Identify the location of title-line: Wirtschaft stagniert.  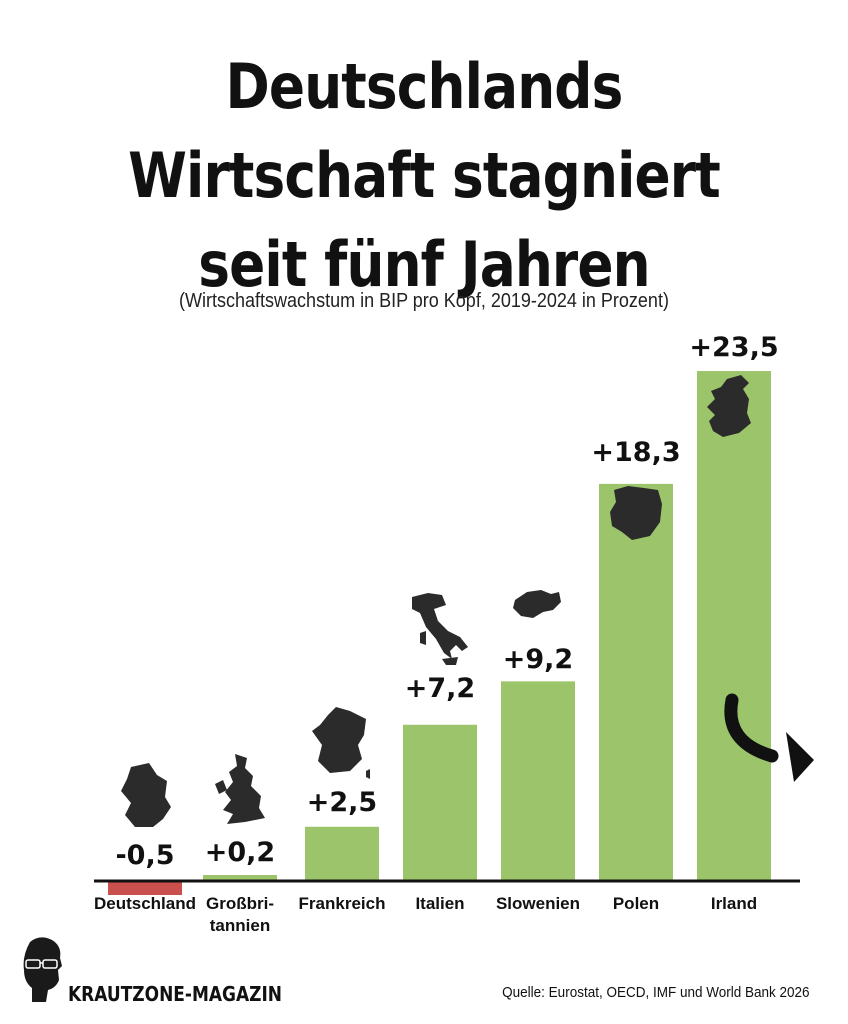
(424, 175).